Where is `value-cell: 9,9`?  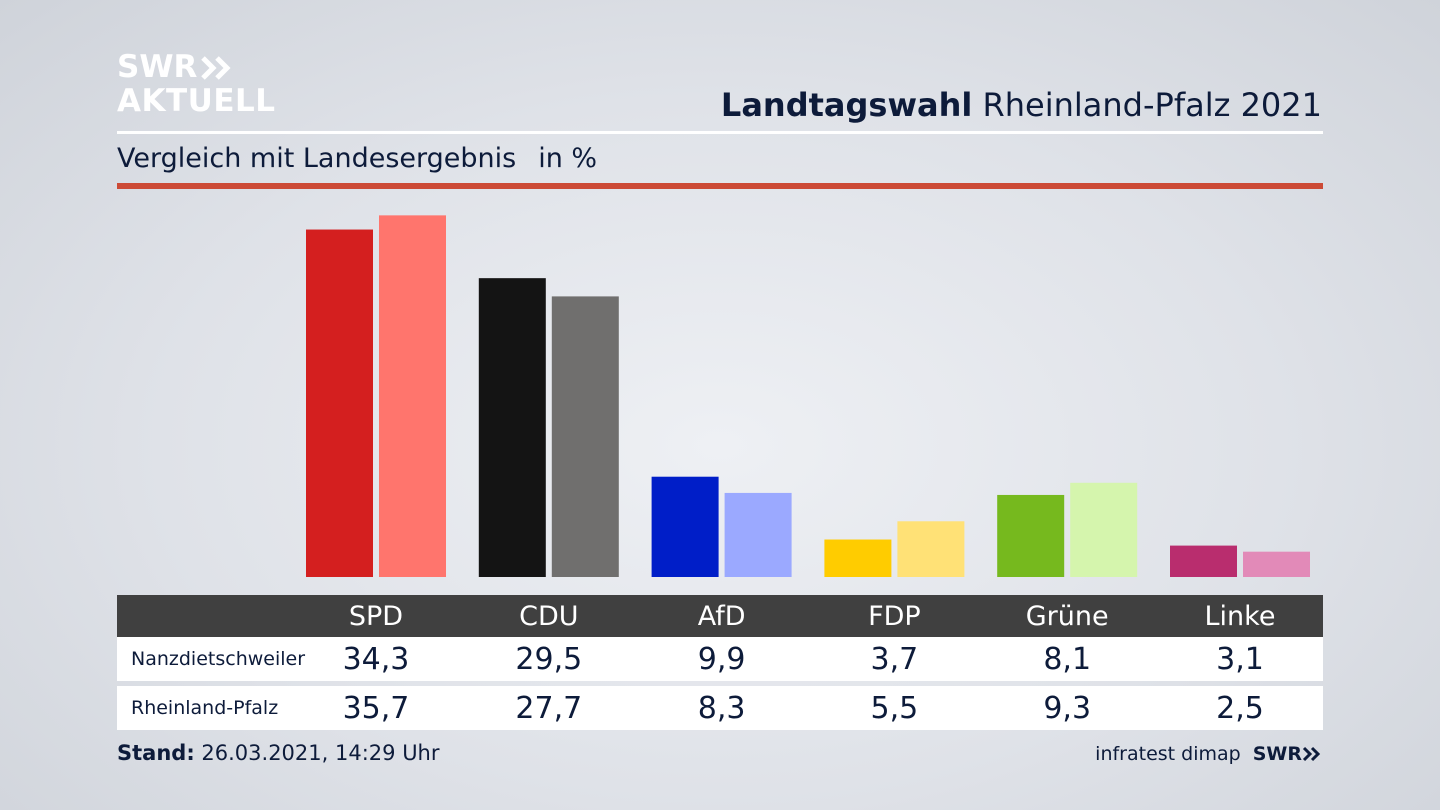
value-cell: 9,9 is located at coordinates (721, 659).